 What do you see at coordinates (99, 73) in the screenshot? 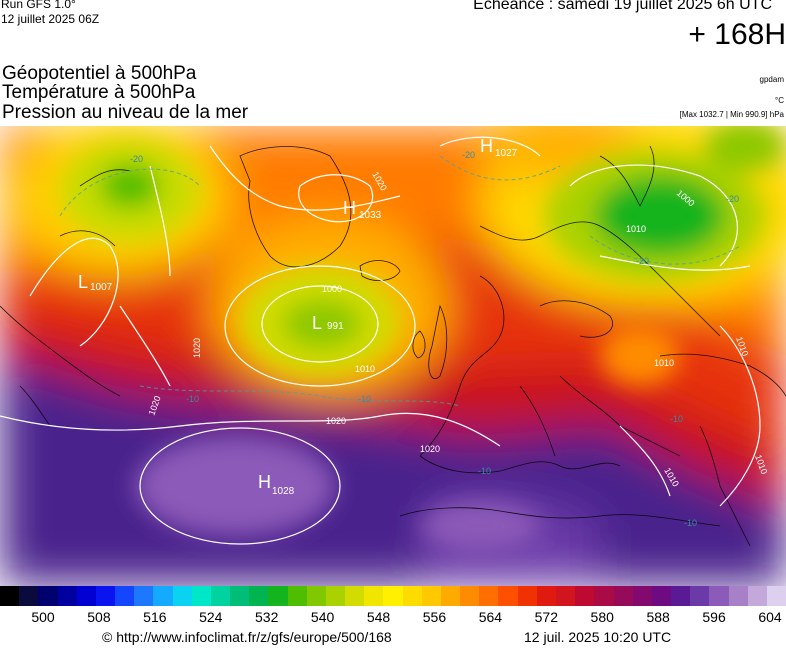
I see `param-geopotential: Géopotentiel à 500hPa` at bounding box center [99, 73].